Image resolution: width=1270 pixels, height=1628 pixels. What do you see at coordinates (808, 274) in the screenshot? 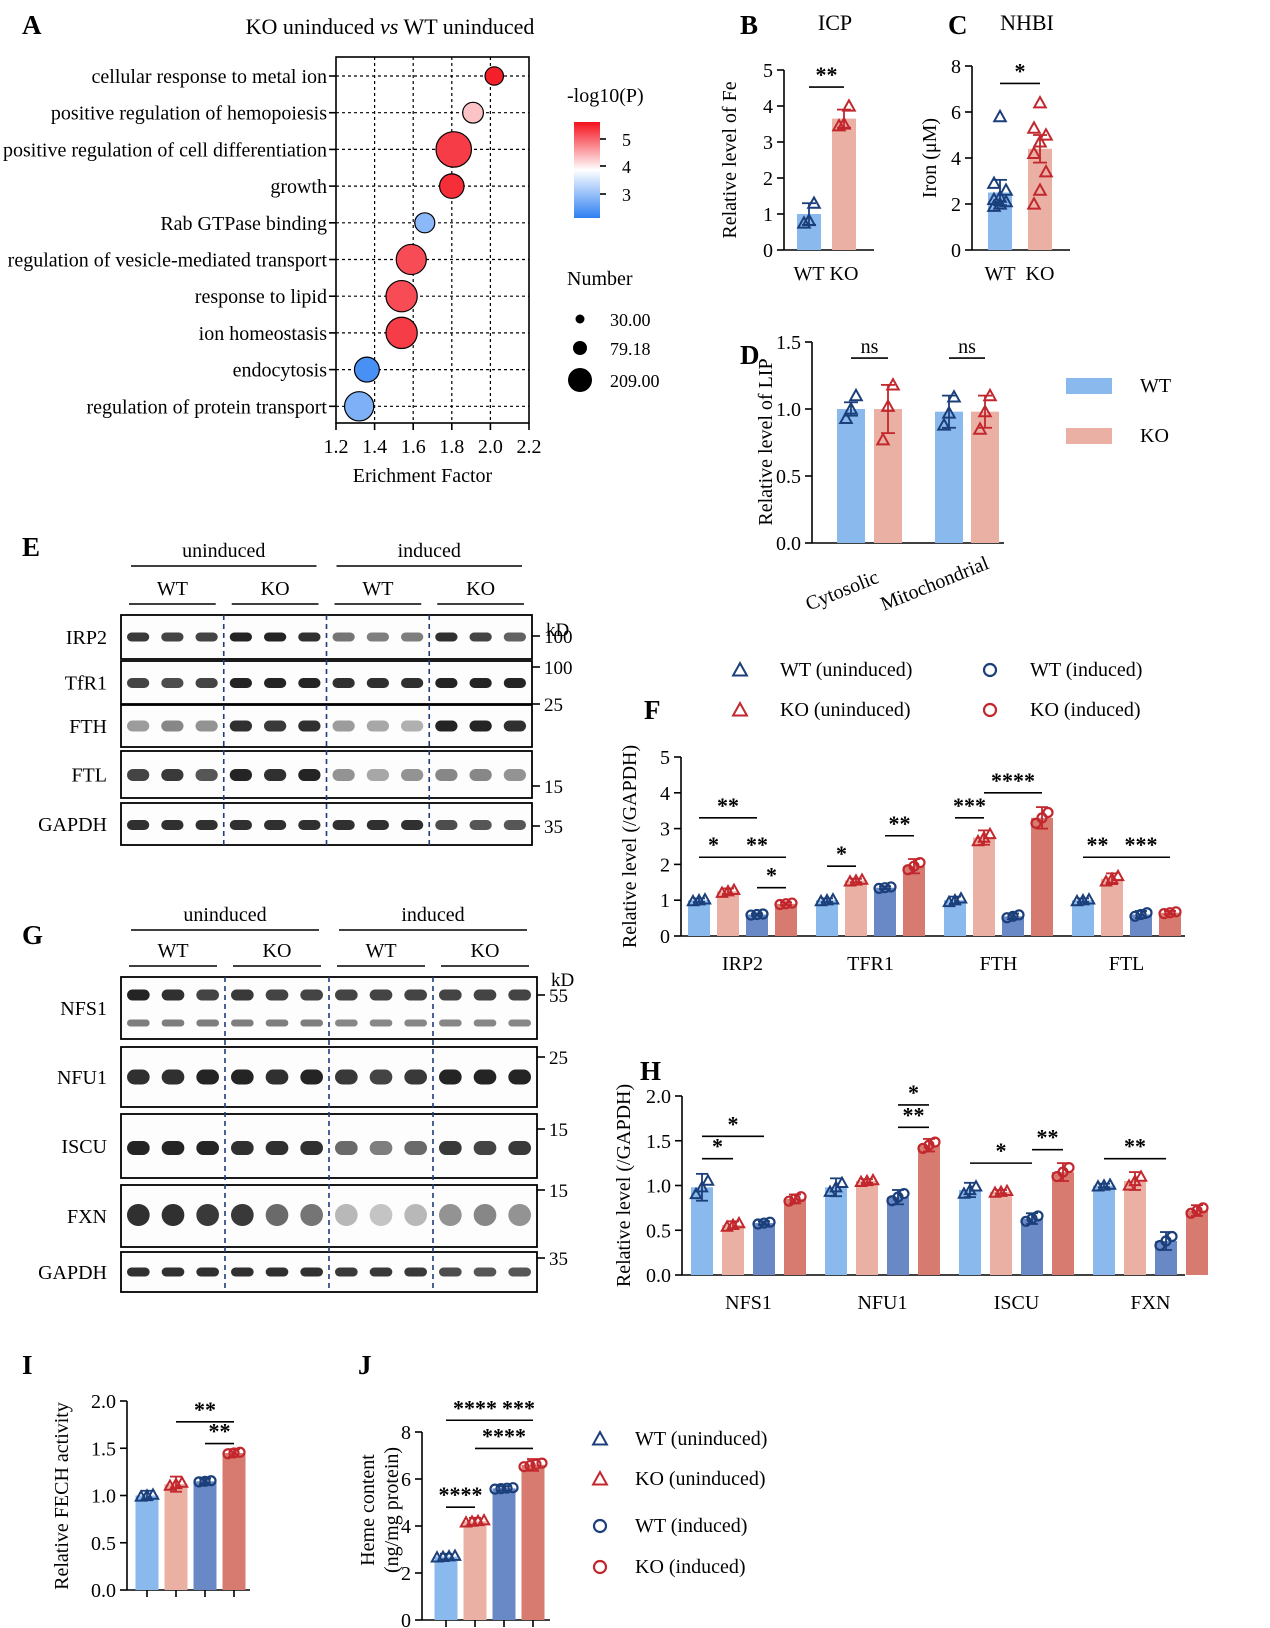
I see `b-x-tick-label: WT` at bounding box center [808, 274].